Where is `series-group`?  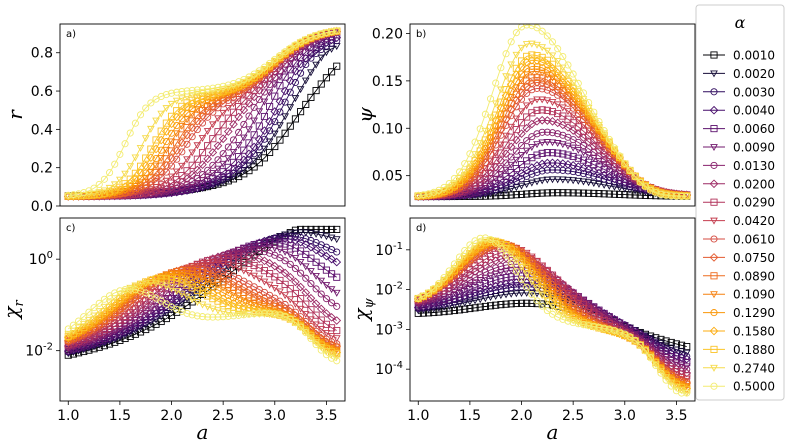 series-group is located at coordinates (552, 112).